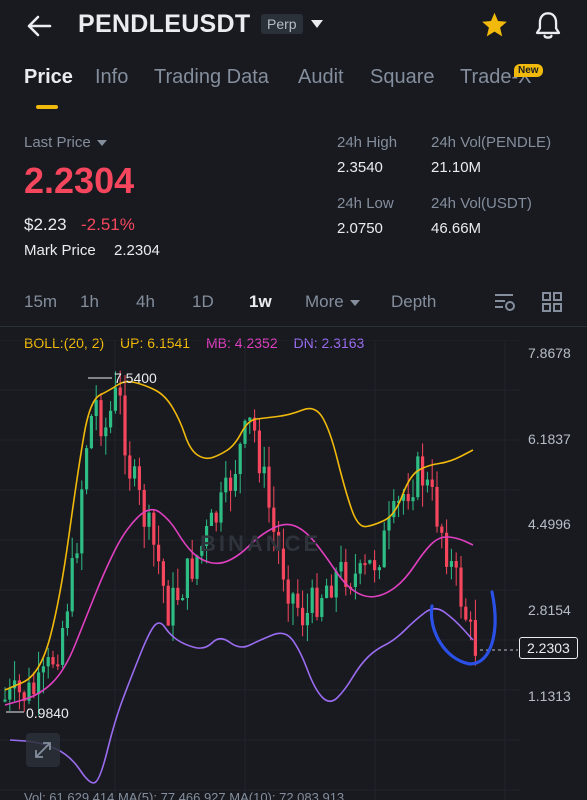  I want to click on interval-4h: 4h, so click(145, 301).